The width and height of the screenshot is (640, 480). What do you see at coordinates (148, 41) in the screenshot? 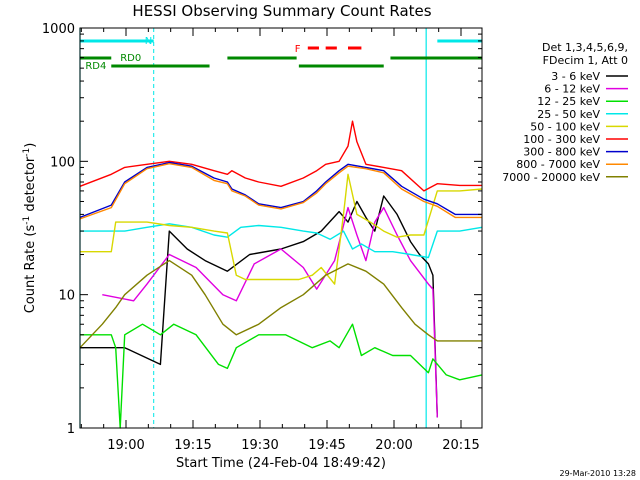
I see `night-label: N` at bounding box center [148, 41].